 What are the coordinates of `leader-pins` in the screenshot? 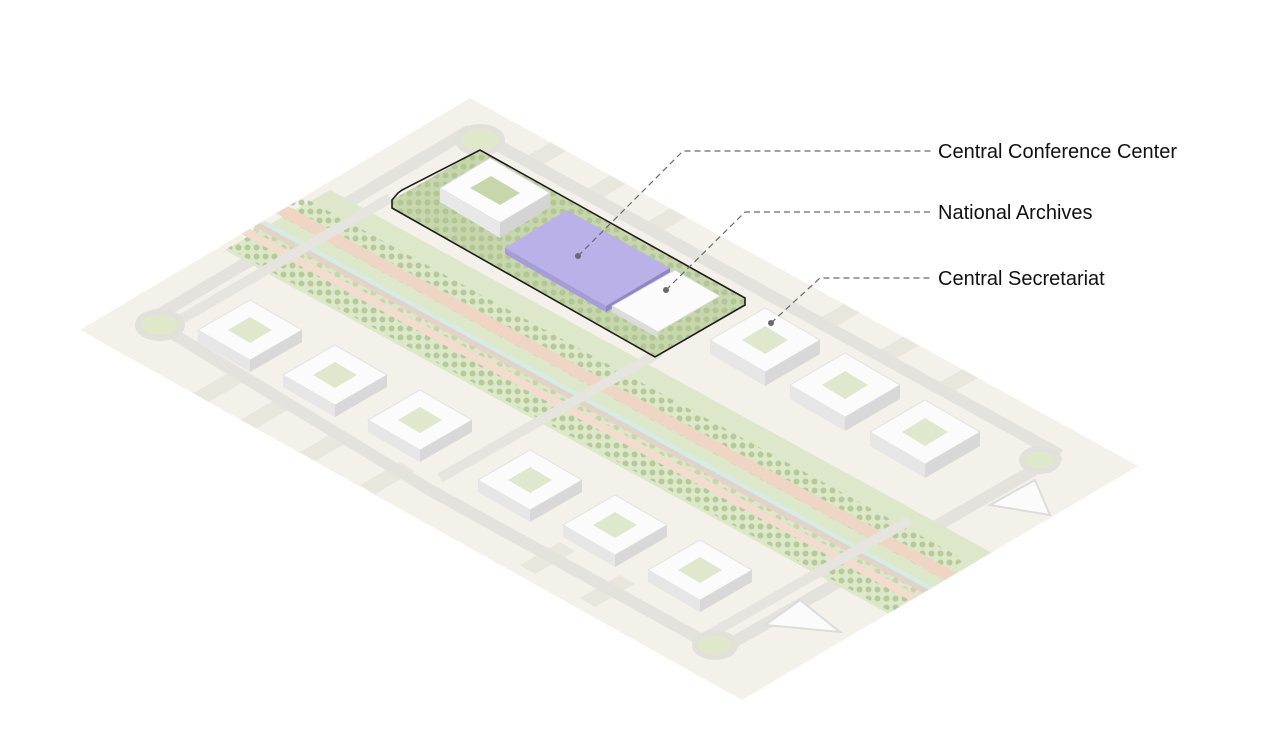 It's located at (674, 289).